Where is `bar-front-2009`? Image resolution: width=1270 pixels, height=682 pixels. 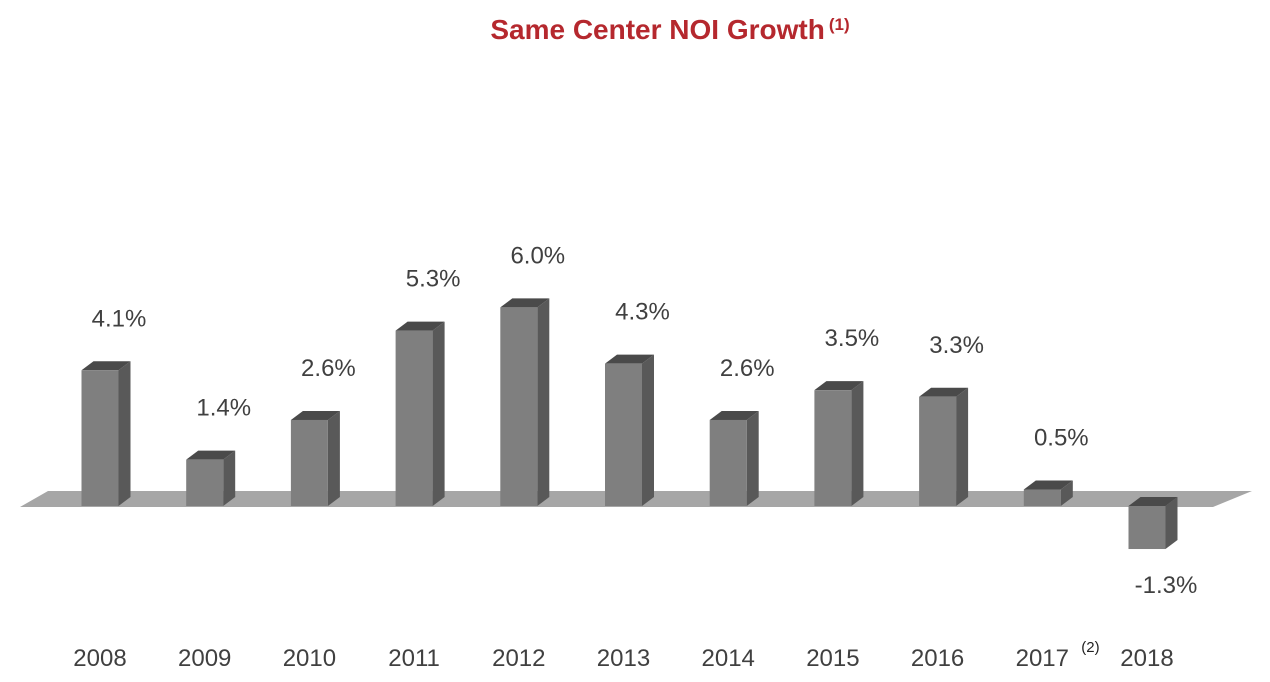 bar-front-2009 is located at coordinates (205, 482).